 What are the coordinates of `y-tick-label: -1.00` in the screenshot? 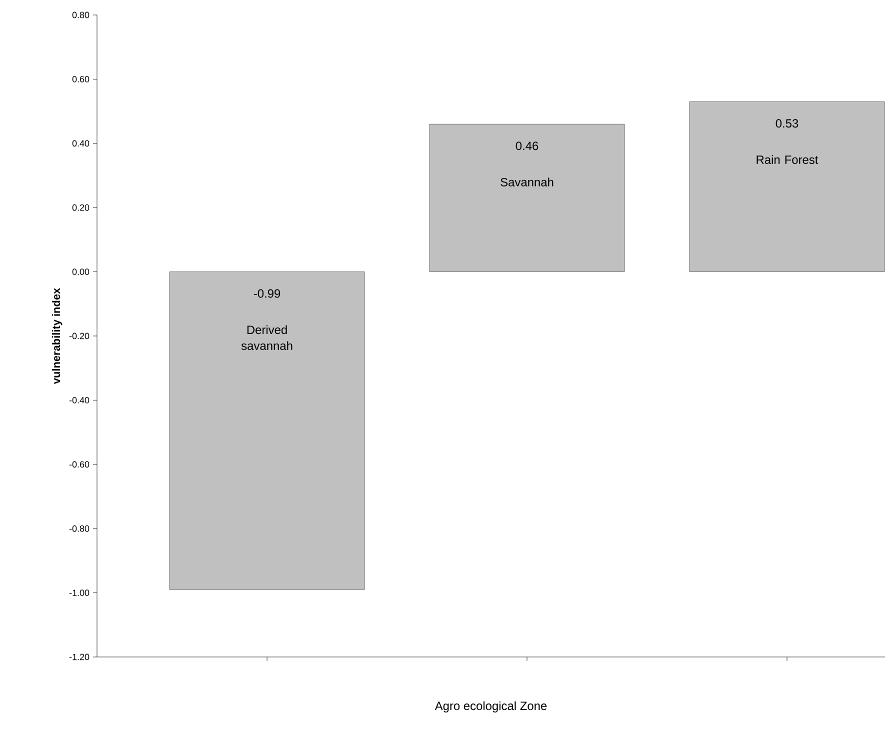 It's located at (79, 593).